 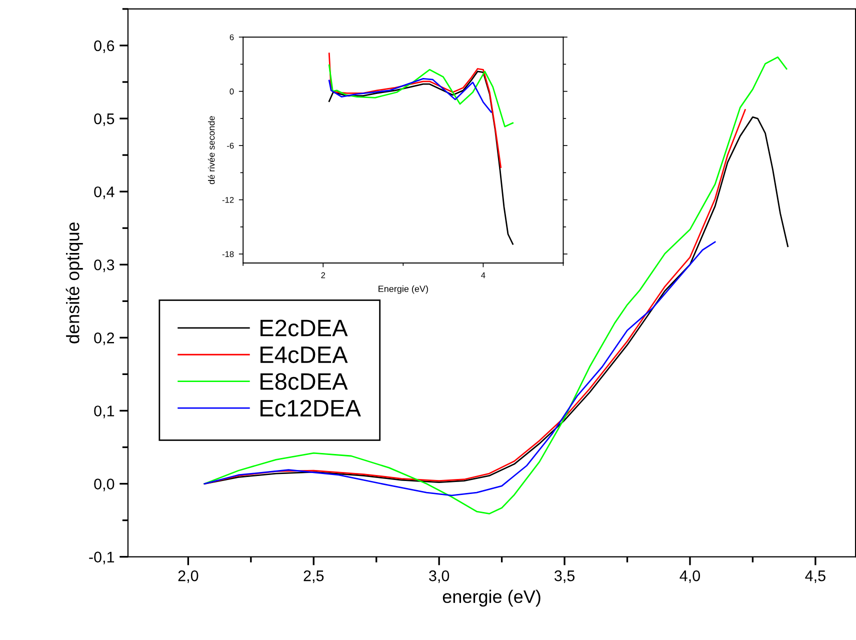 What do you see at coordinates (304, 381) in the screenshot?
I see `legend-label: E8cDEA` at bounding box center [304, 381].